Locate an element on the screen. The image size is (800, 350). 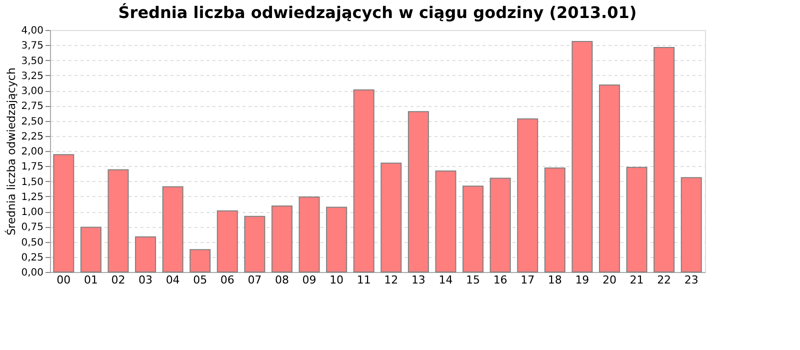
x-tick-label: 17 is located at coordinates (527, 280).